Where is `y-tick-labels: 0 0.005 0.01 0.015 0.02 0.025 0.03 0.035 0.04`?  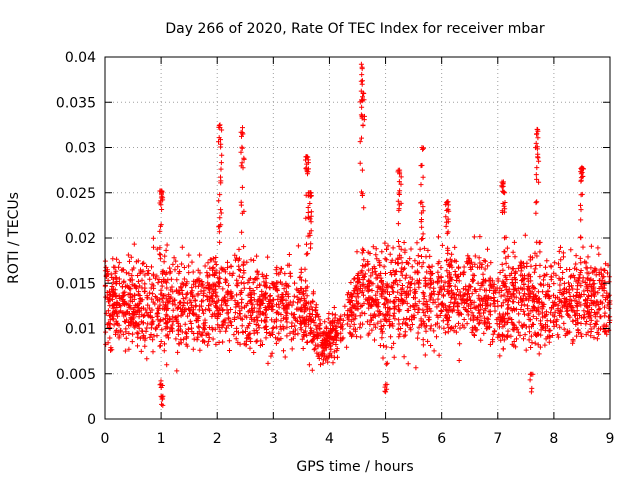 y-tick-labels: 0 0.005 0.01 0.015 0.02 0.025 0.03 0.035 0.04 is located at coordinates (76, 239).